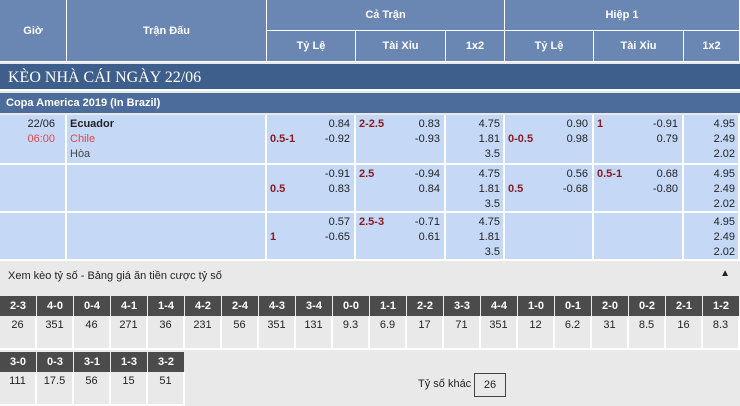 The width and height of the screenshot is (740, 406). Describe the element at coordinates (573, 333) in the screenshot. I see `score-odds: 6.2` at that location.